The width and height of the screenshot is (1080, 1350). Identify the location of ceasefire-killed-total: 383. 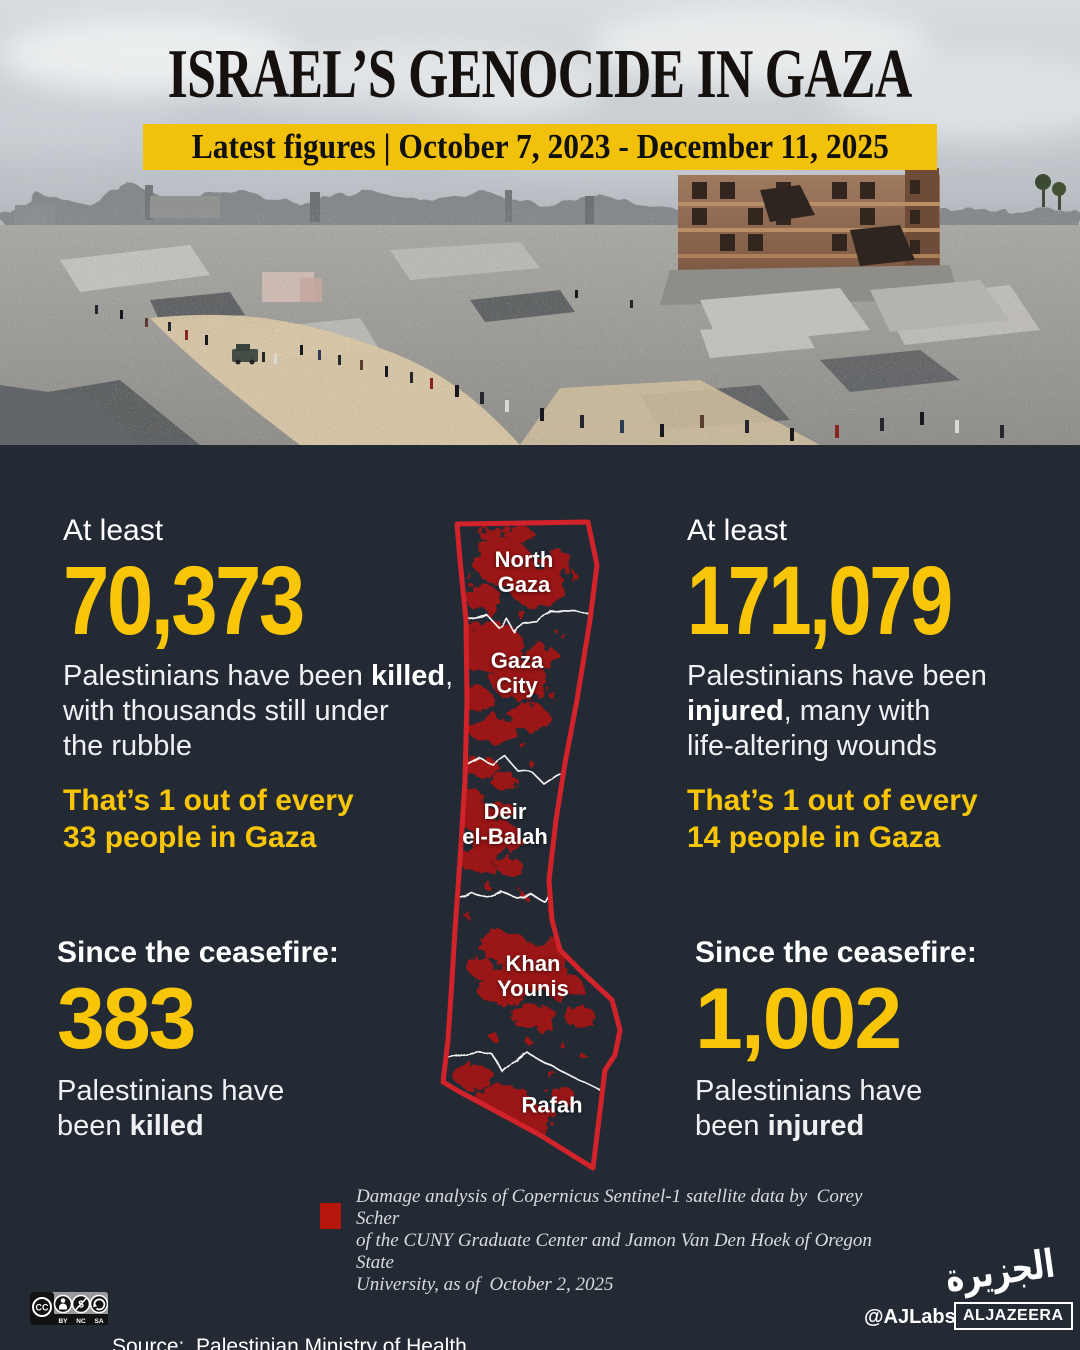
(127, 1019).